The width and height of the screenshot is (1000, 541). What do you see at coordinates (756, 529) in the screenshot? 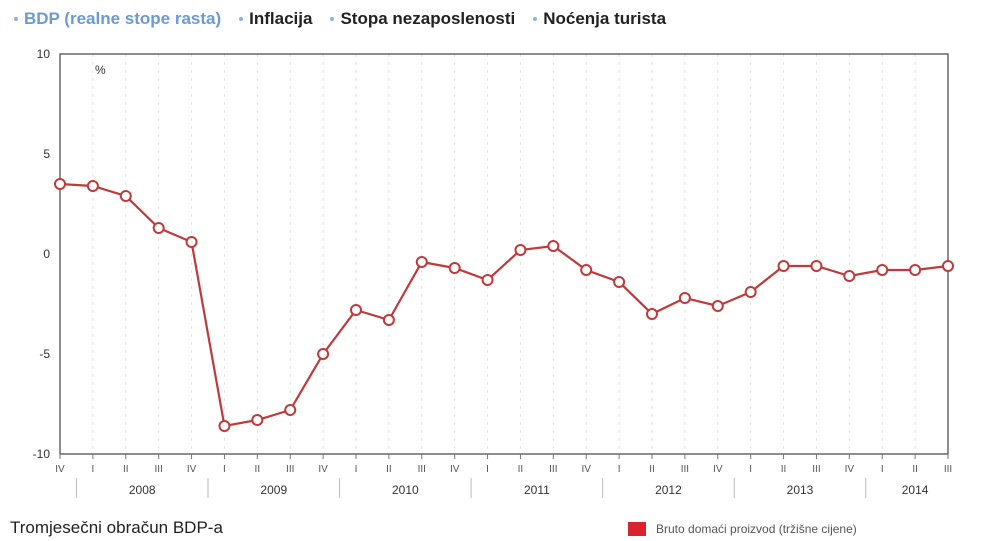
I see `legend-label: Bruto domaći proizvod (tržišne cijene)` at bounding box center [756, 529].